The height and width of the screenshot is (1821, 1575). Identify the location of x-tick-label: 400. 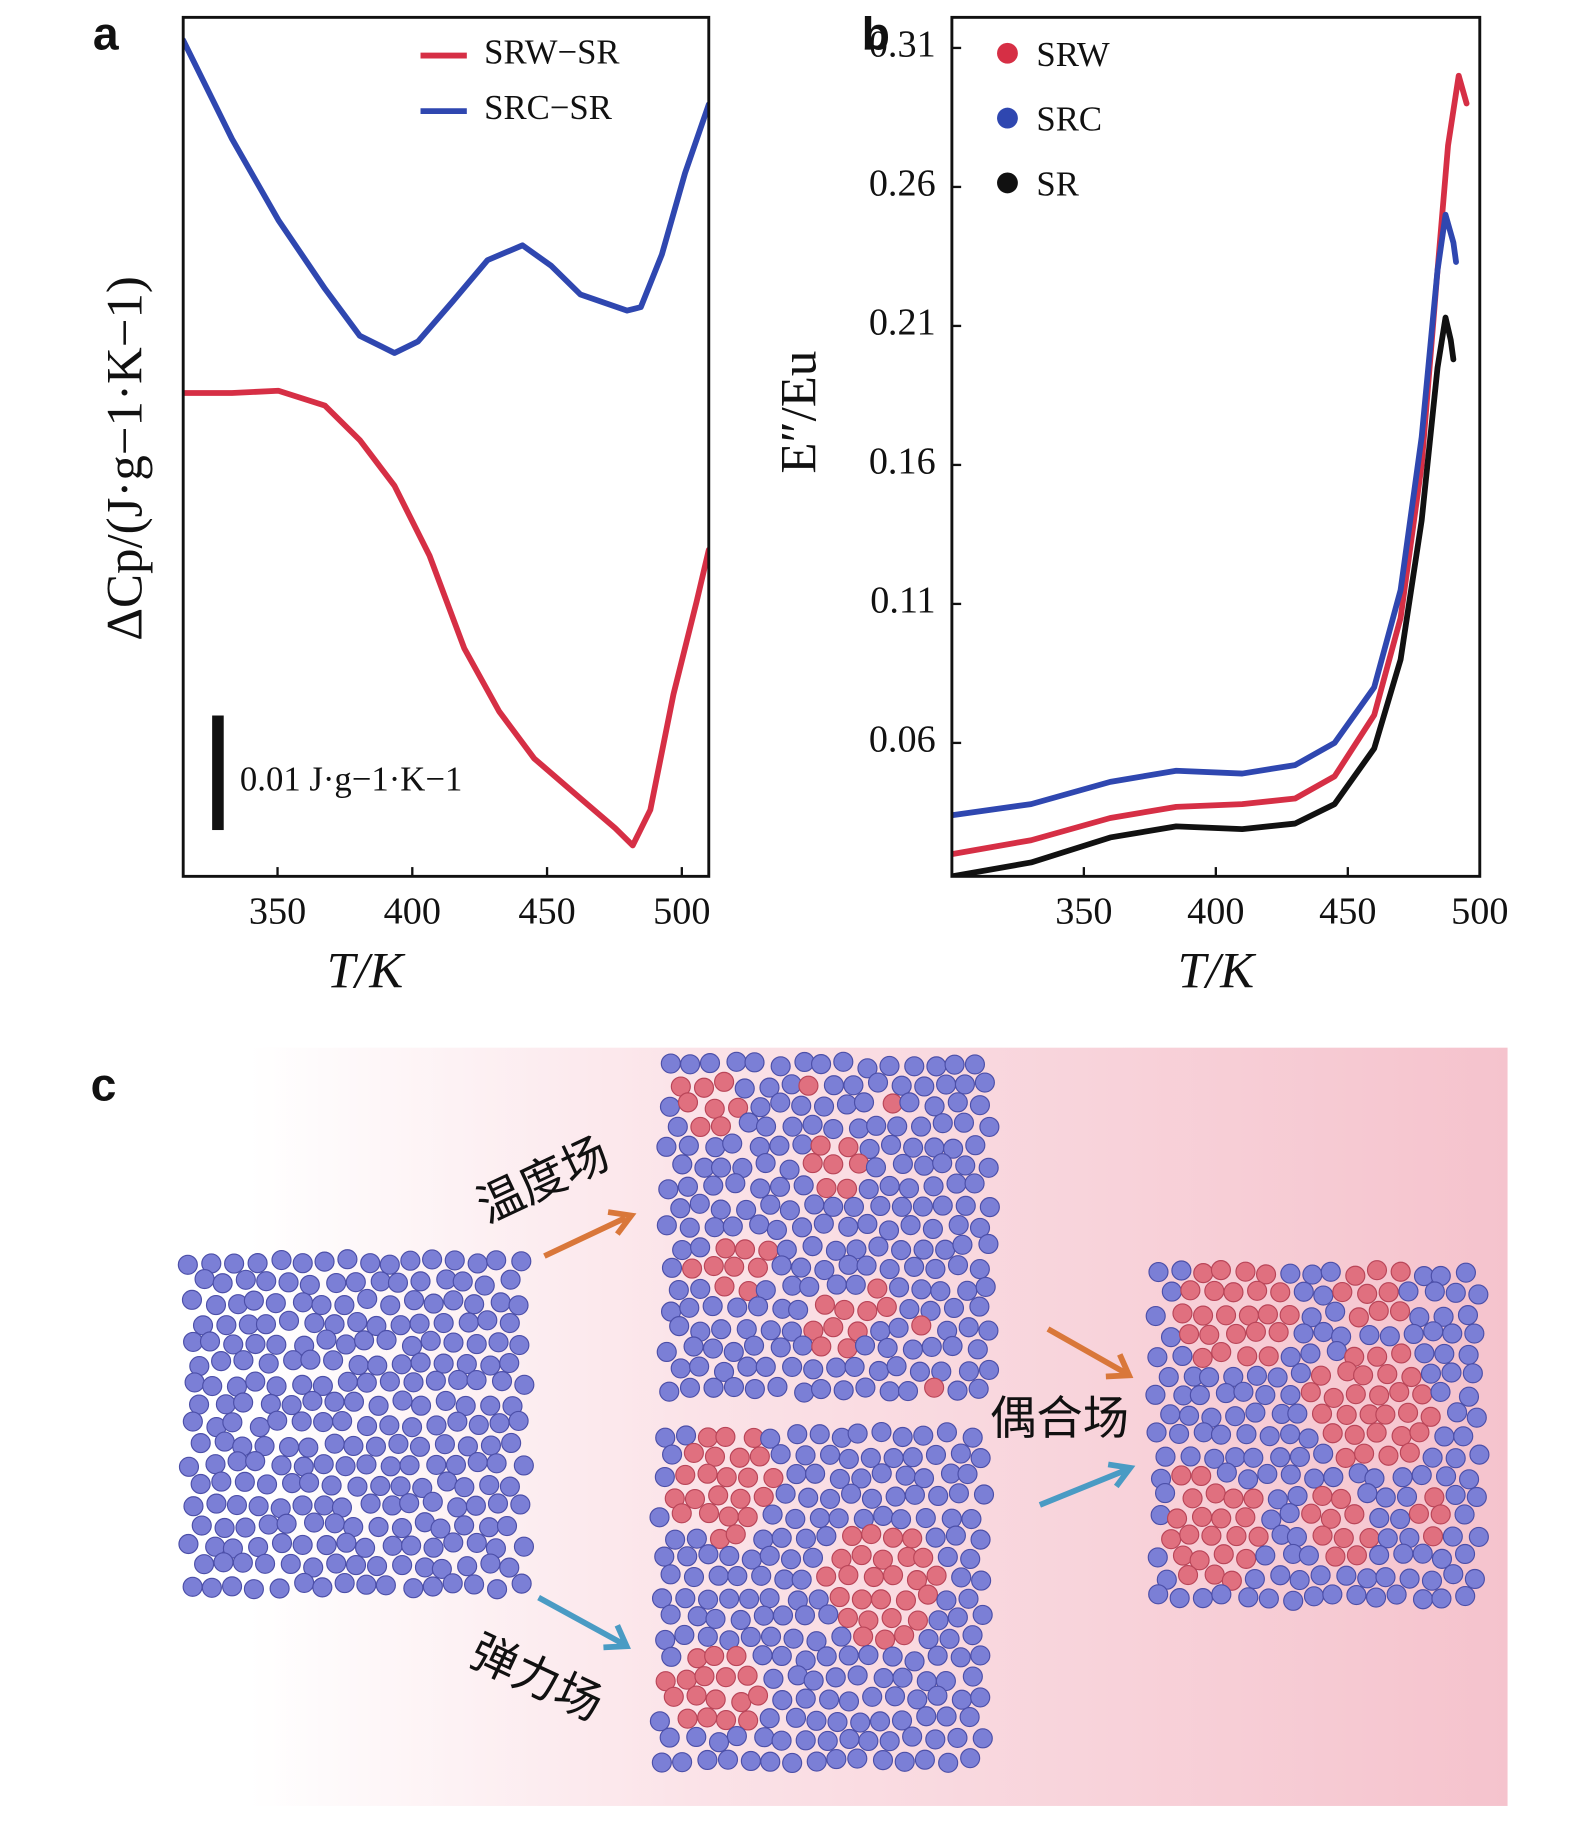
(412, 911).